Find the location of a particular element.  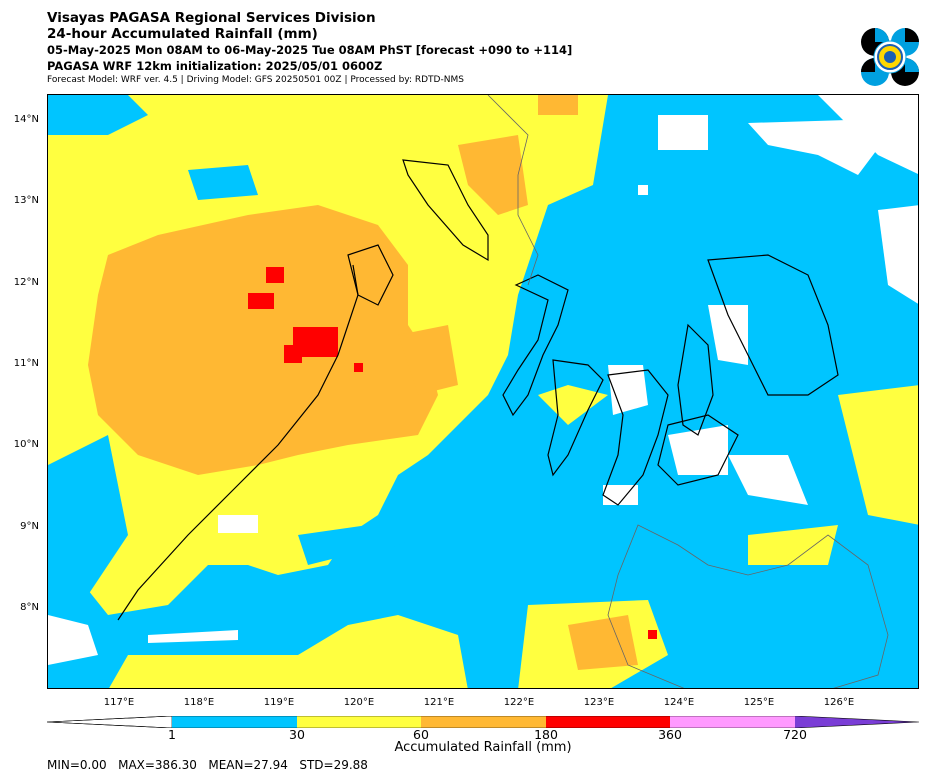

colorbar-tick: 720 is located at coordinates (795, 734).